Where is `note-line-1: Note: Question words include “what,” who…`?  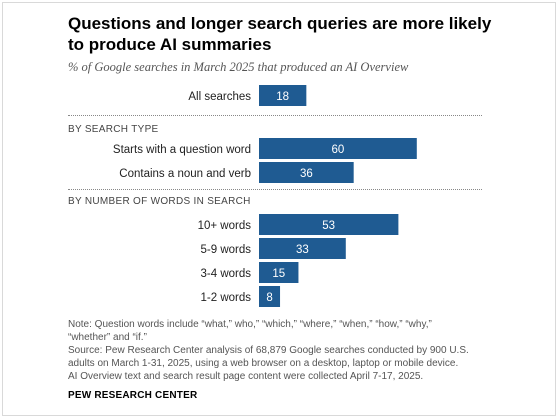 note-line-1: Note: Question words include “what,” who… is located at coordinates (250, 324).